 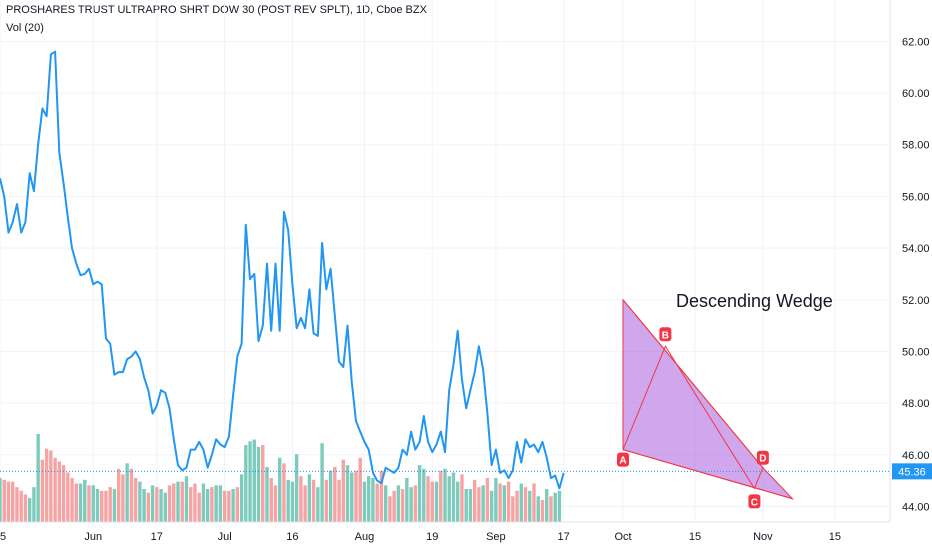 What do you see at coordinates (916, 301) in the screenshot?
I see `y-tick-label: 52.00` at bounding box center [916, 301].